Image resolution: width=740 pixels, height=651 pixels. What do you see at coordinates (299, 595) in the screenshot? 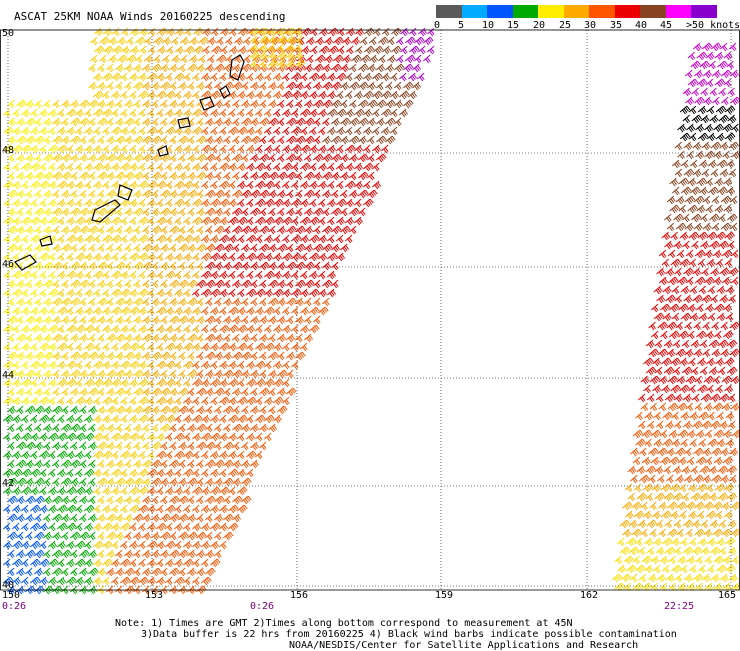
I see `lon-label-156: 156` at bounding box center [299, 595].